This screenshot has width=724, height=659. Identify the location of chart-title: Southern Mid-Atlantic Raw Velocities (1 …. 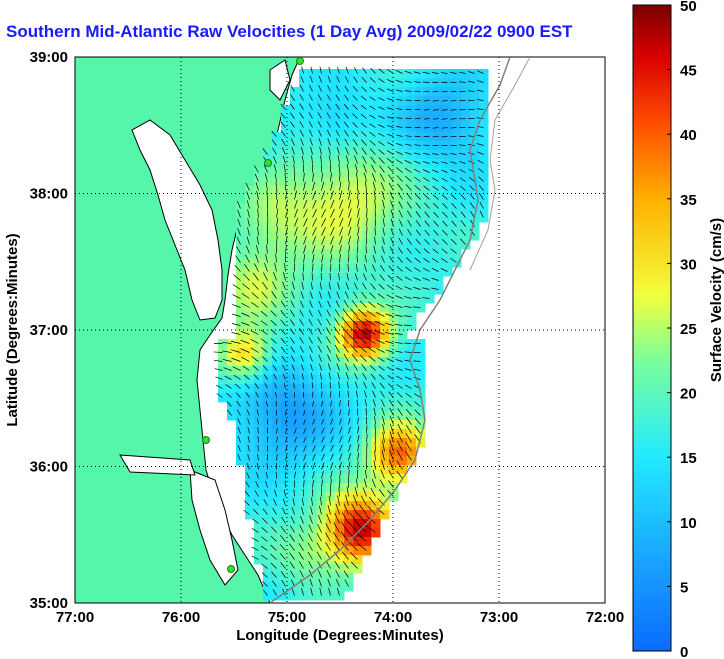
(289, 31).